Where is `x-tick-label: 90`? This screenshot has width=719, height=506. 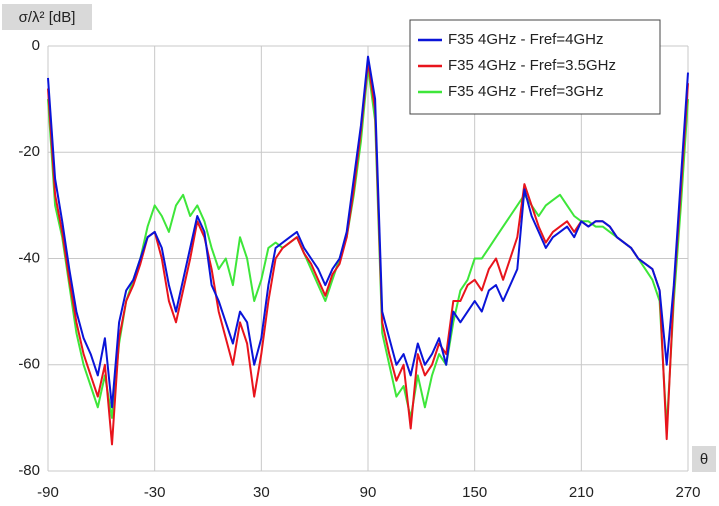 x-tick-label: 90 is located at coordinates (368, 492).